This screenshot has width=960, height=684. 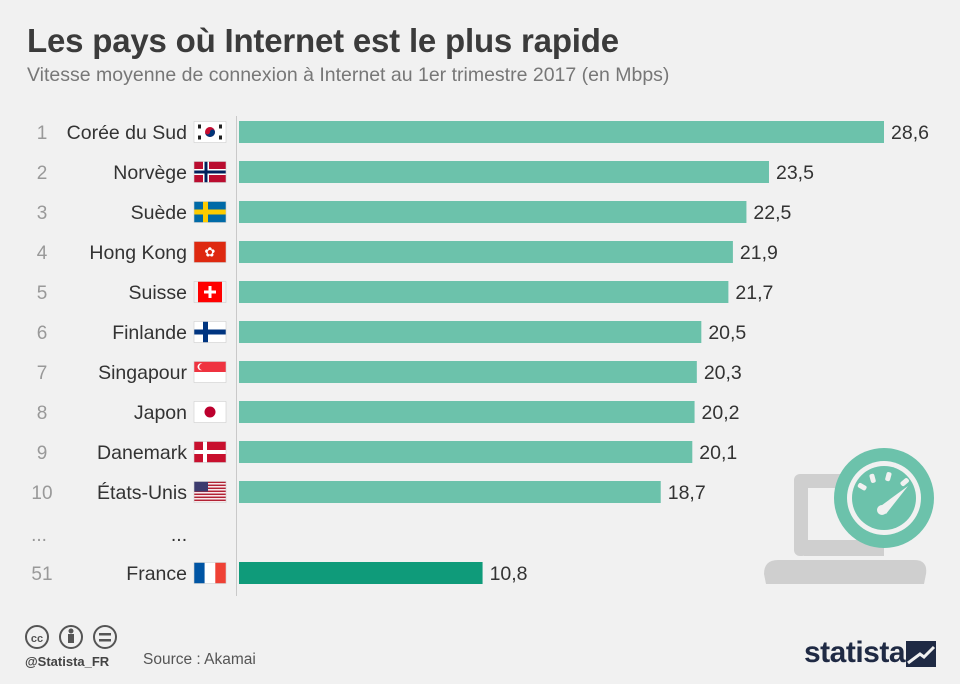 What do you see at coordinates (723, 373) in the screenshot?
I see `value-label: 20,3` at bounding box center [723, 373].